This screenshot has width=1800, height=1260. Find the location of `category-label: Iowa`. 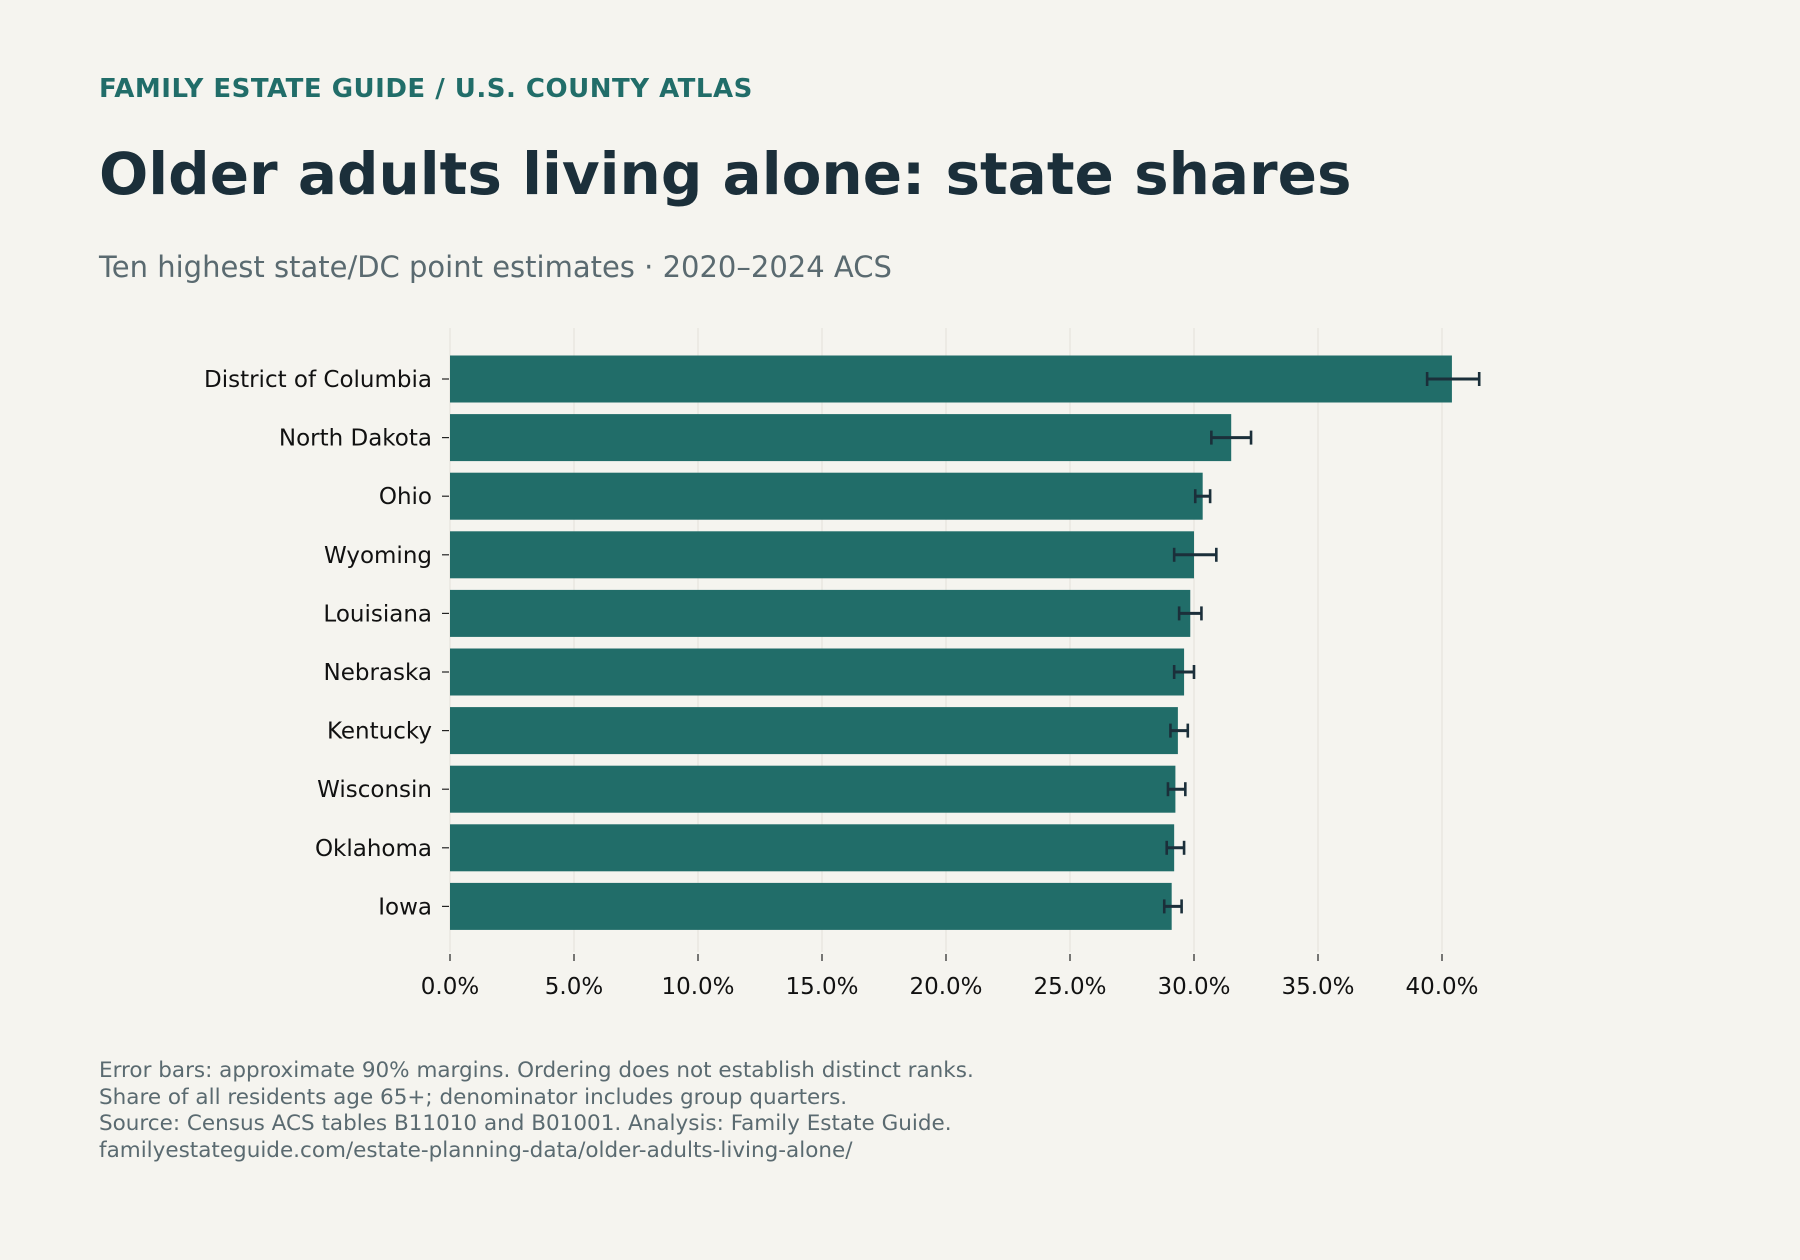

category-label: Iowa is located at coordinates (405, 907).